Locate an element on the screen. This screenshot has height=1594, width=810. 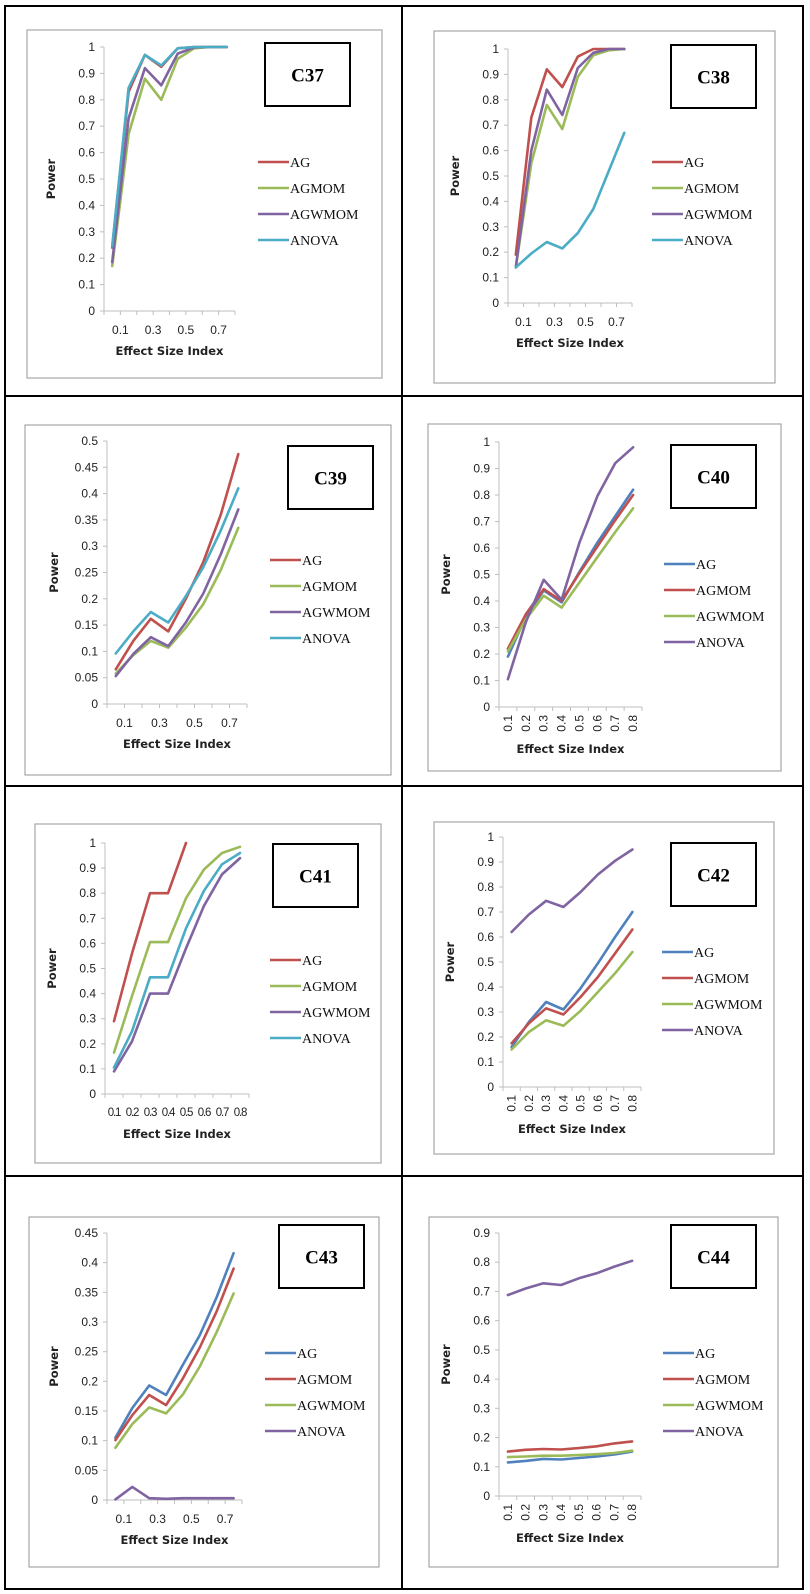
y-tick-label: 0.15 is located at coordinates (87, 1411).